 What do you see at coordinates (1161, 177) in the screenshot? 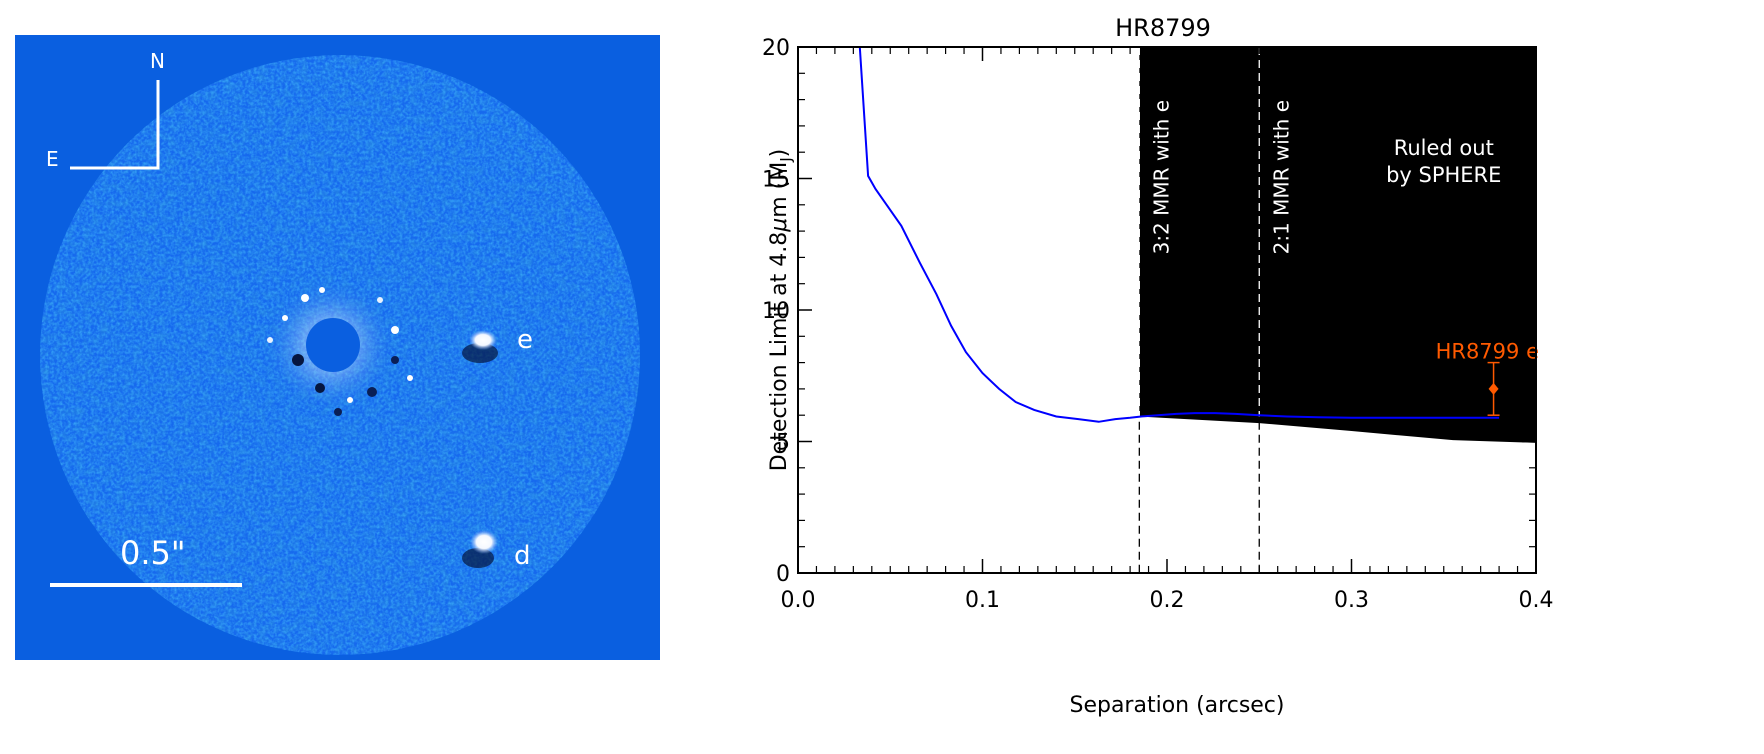
I see `mmr-line-label-1: 3:2 MMR with e` at bounding box center [1161, 177].